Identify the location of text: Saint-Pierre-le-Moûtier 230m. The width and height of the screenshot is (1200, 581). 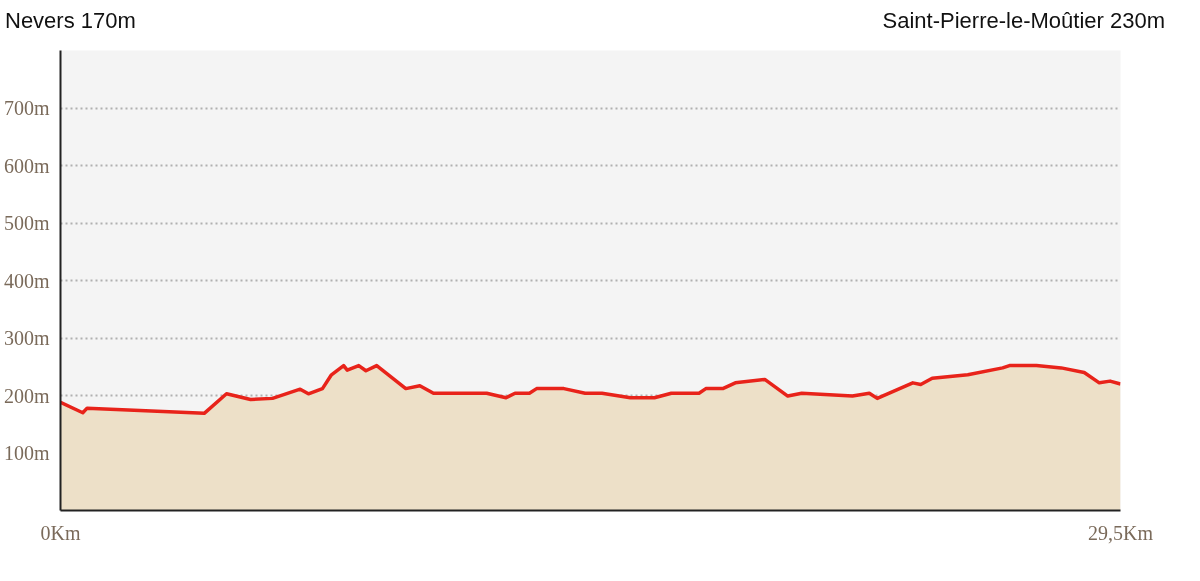
(1023, 21).